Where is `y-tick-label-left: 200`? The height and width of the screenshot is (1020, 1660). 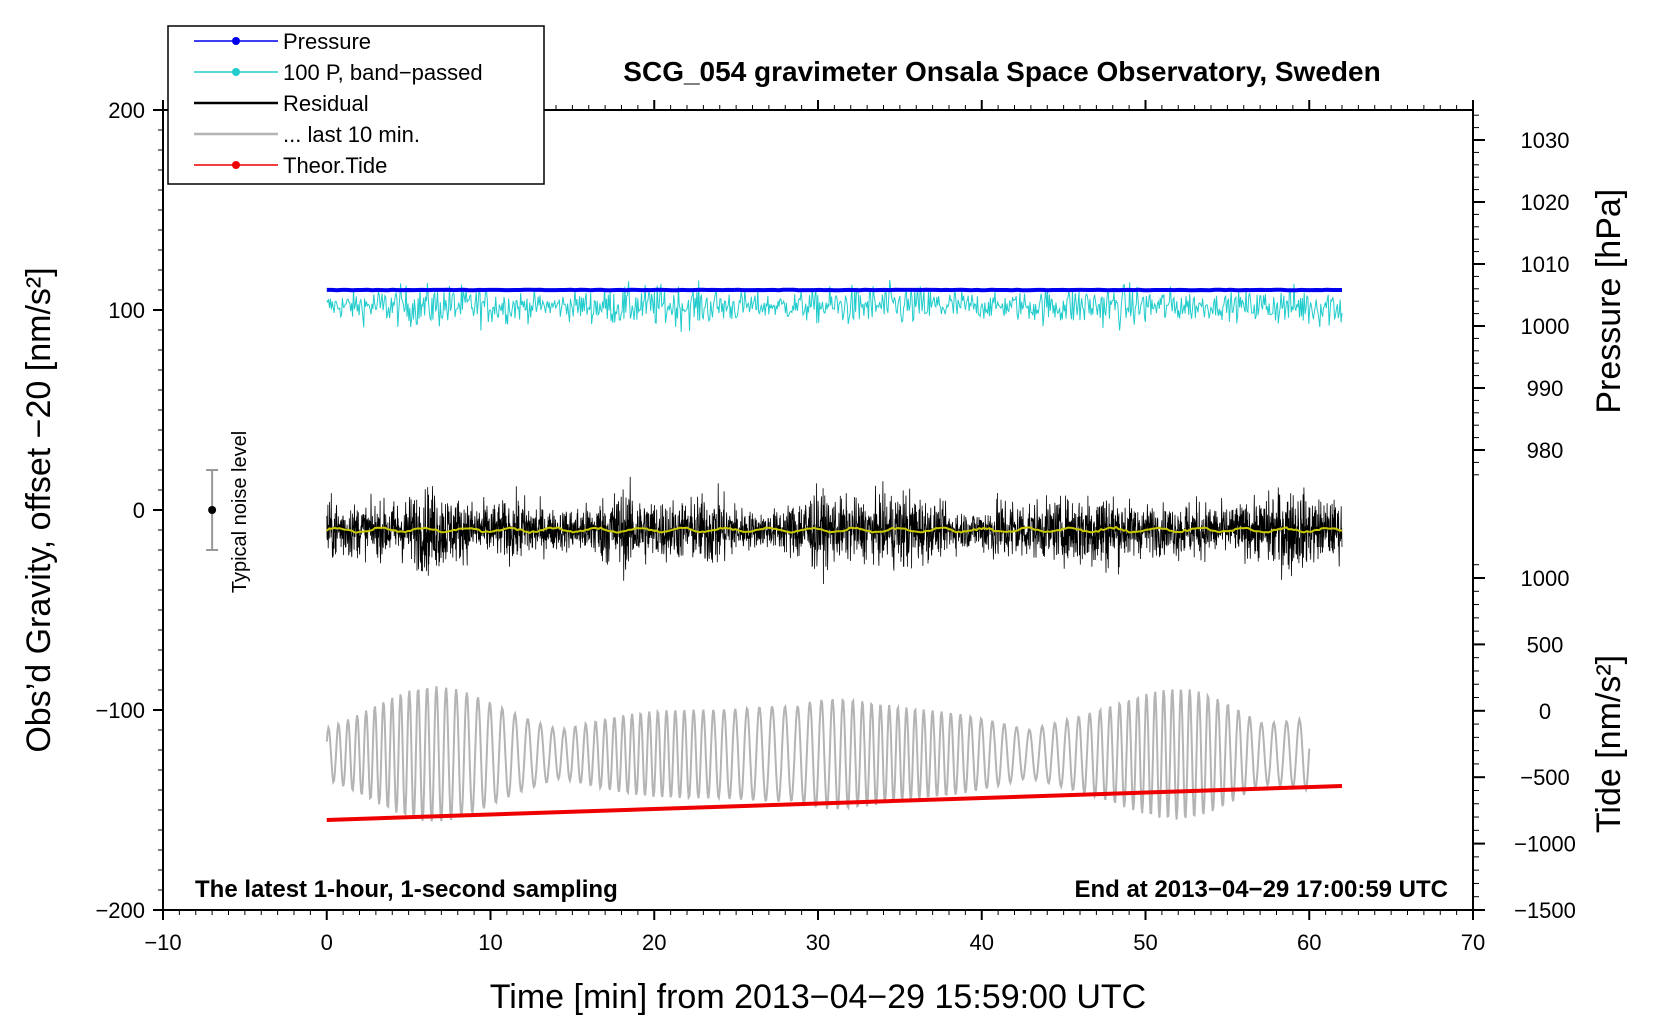
y-tick-label-left: 200 is located at coordinates (126, 110).